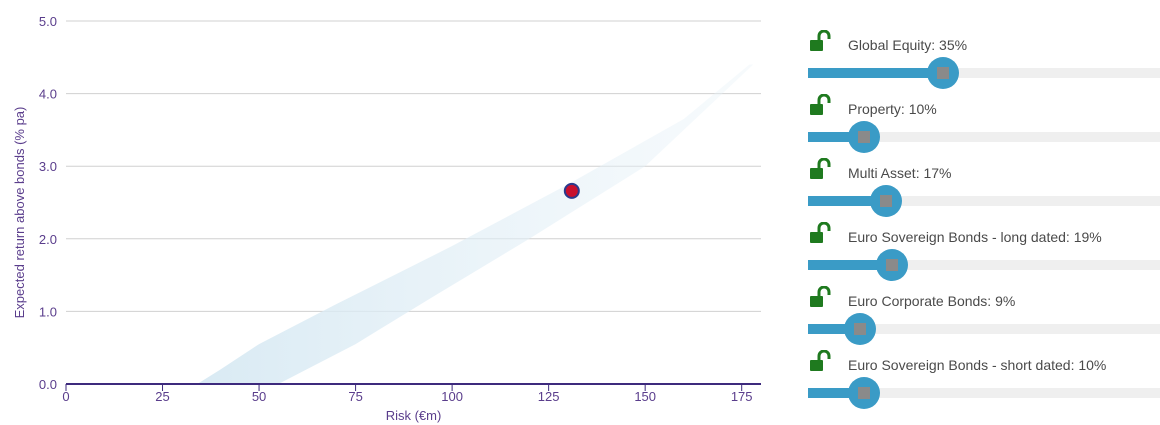 The image size is (1160, 425). What do you see at coordinates (48, 94) in the screenshot?
I see `y-tick-label: 4.0` at bounding box center [48, 94].